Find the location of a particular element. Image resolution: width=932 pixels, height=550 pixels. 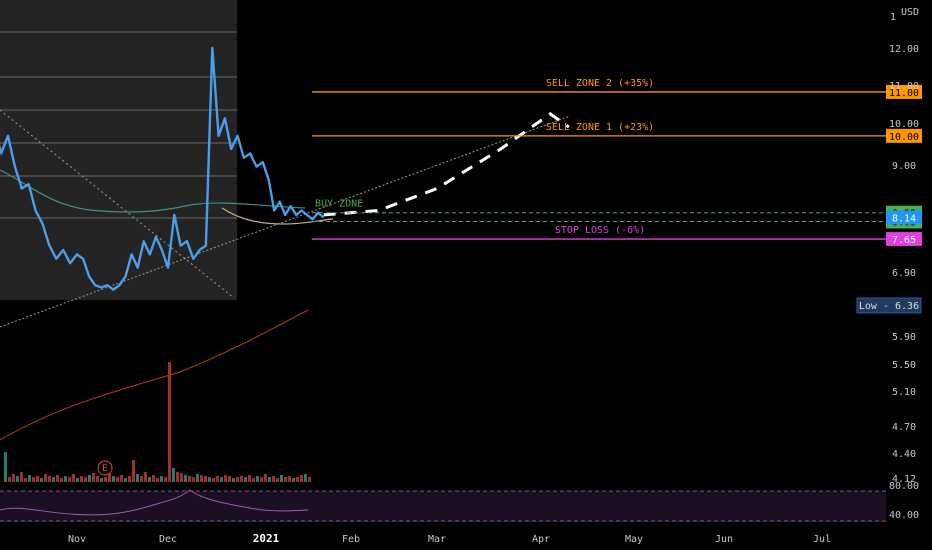

y-tick-4-12: 4.12 is located at coordinates (904, 479).